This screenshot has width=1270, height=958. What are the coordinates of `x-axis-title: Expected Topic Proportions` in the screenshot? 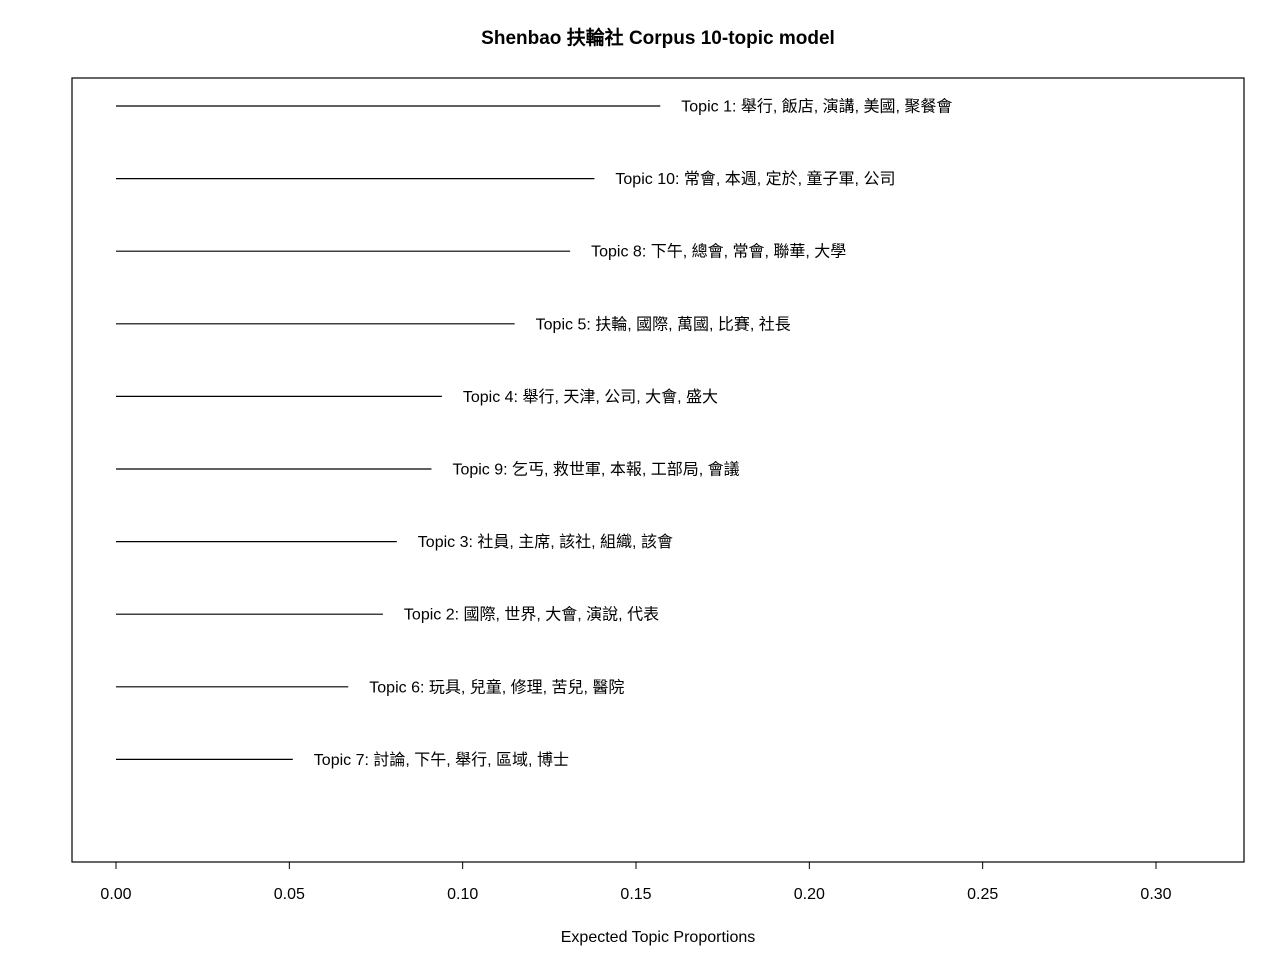 It's located at (658, 937).